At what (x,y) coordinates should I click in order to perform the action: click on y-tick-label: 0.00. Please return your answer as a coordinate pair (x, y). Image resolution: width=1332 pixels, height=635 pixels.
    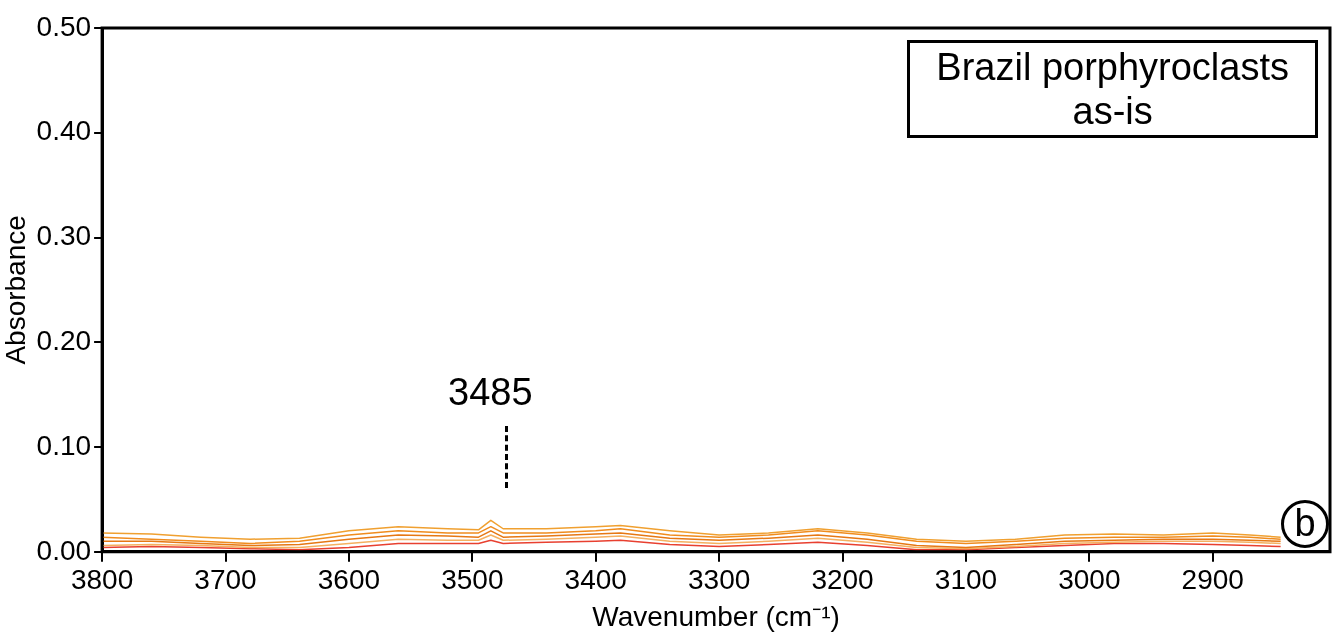
    Looking at the image, I should click on (64, 550).